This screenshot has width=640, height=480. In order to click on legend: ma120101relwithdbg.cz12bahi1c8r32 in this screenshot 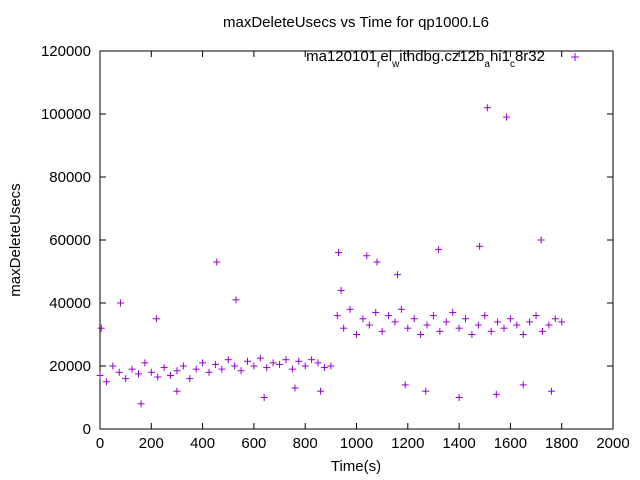, I will do `click(442, 59)`.